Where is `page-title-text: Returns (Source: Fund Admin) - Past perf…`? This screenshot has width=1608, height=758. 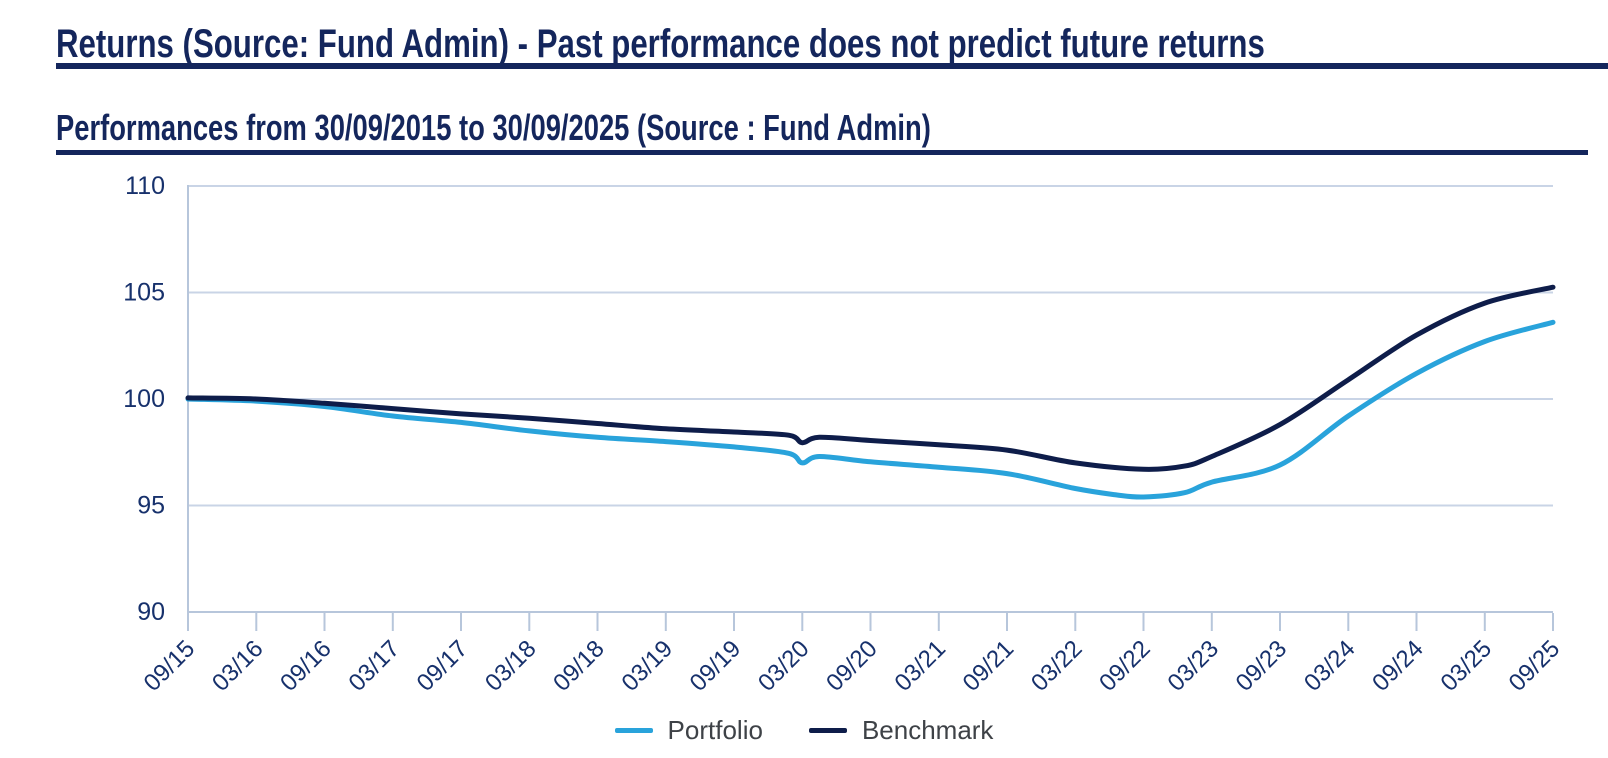 page-title-text: Returns (Source: Fund Admin) - Past perf… is located at coordinates (660, 44).